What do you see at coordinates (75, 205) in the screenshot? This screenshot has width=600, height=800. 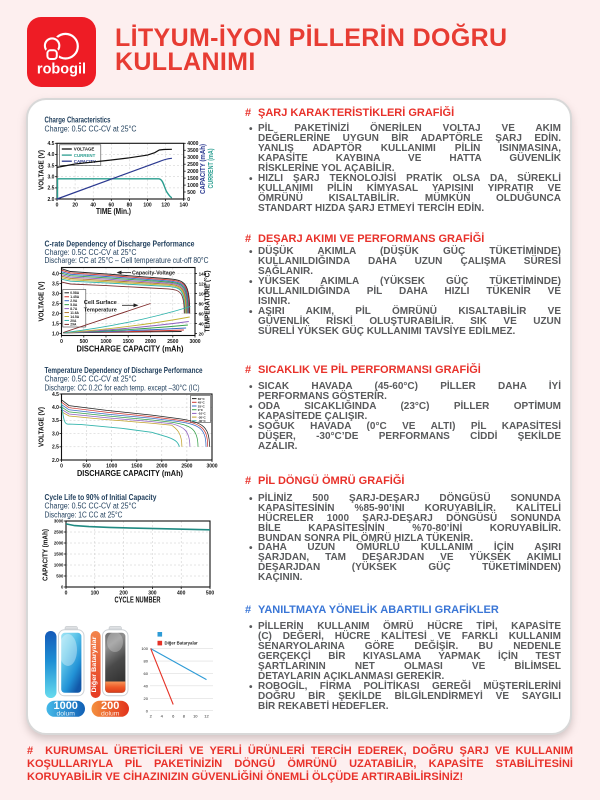 I see `svg-text: 20` at bounding box center [75, 205].